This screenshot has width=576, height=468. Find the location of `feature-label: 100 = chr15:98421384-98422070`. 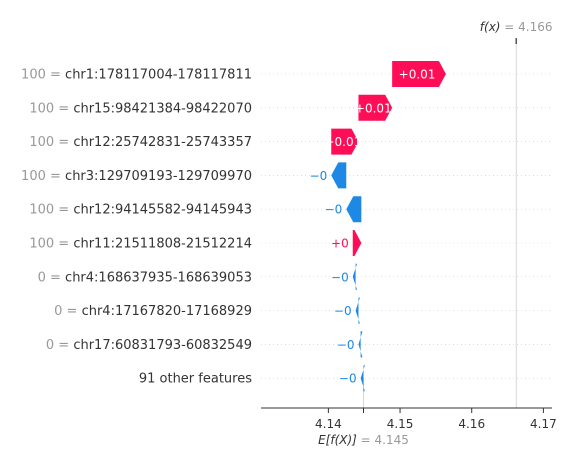

feature-label: 100 = chr15:98421384-98422070 is located at coordinates (140, 108).